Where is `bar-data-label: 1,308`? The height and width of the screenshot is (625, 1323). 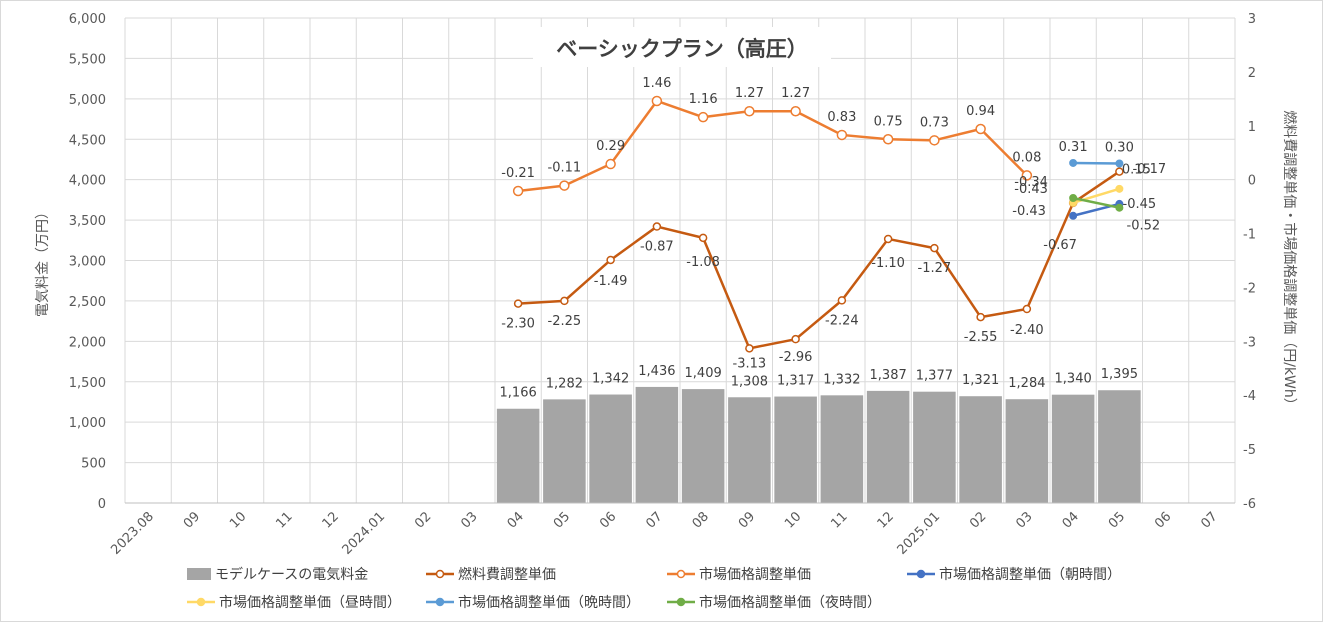
bar-data-label: 1,308 is located at coordinates (749, 381).